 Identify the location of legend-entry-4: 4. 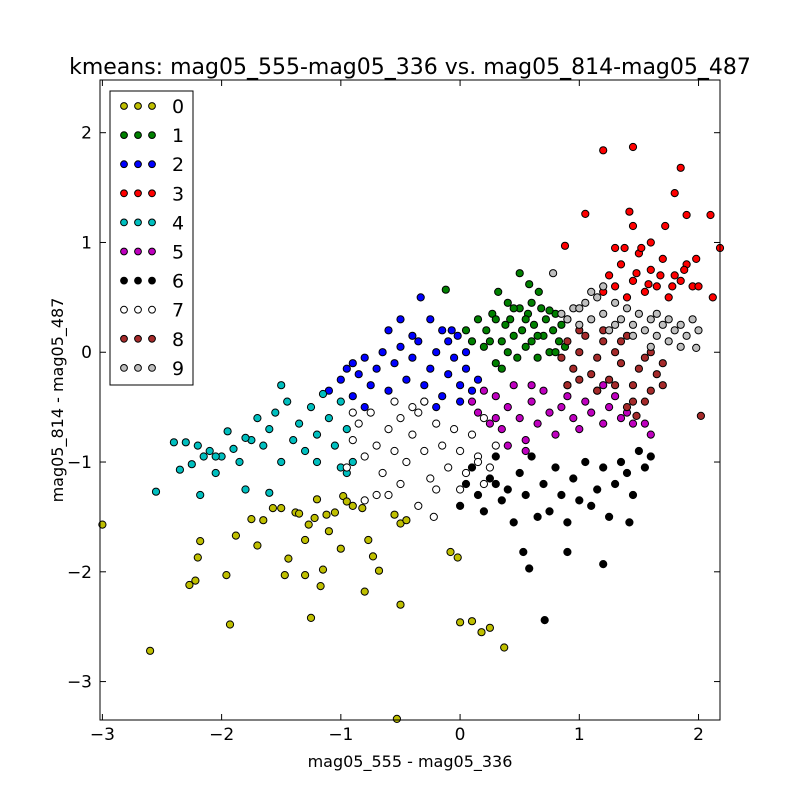
(152, 223).